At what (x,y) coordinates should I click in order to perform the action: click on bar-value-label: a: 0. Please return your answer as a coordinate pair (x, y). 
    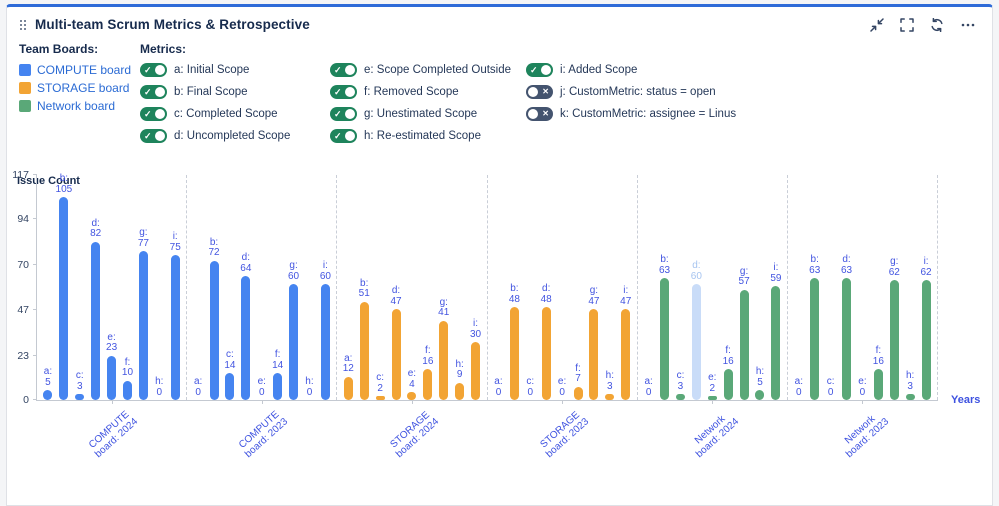
    Looking at the image, I should click on (648, 387).